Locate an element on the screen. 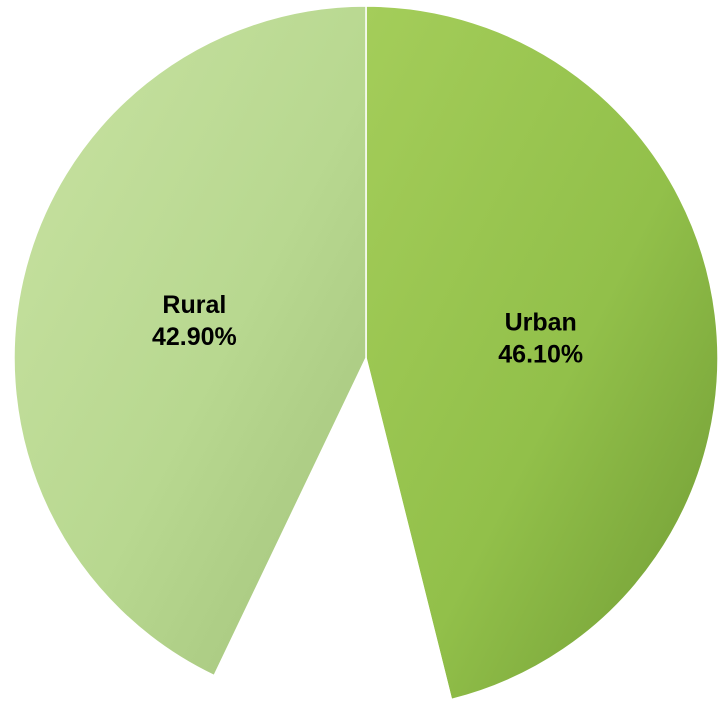 The height and width of the screenshot is (718, 718). slice-label-urban: Urban 46.10% is located at coordinates (540, 338).